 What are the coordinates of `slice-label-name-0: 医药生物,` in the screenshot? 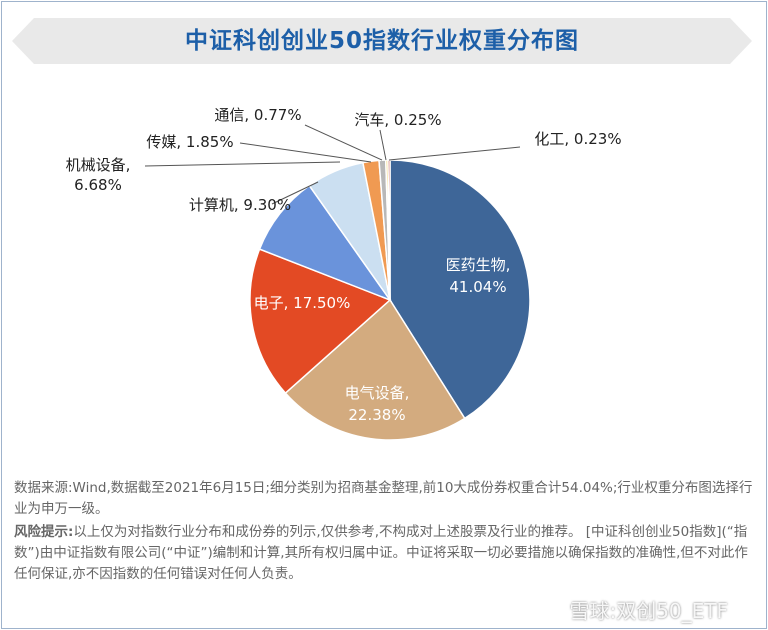 It's located at (478, 265).